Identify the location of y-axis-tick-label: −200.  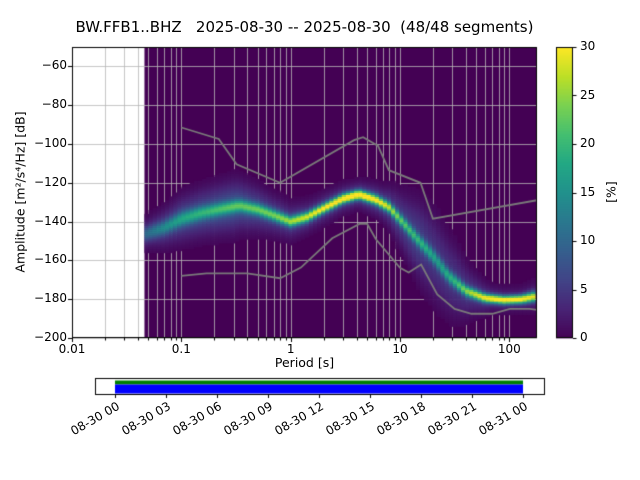
(50, 337).